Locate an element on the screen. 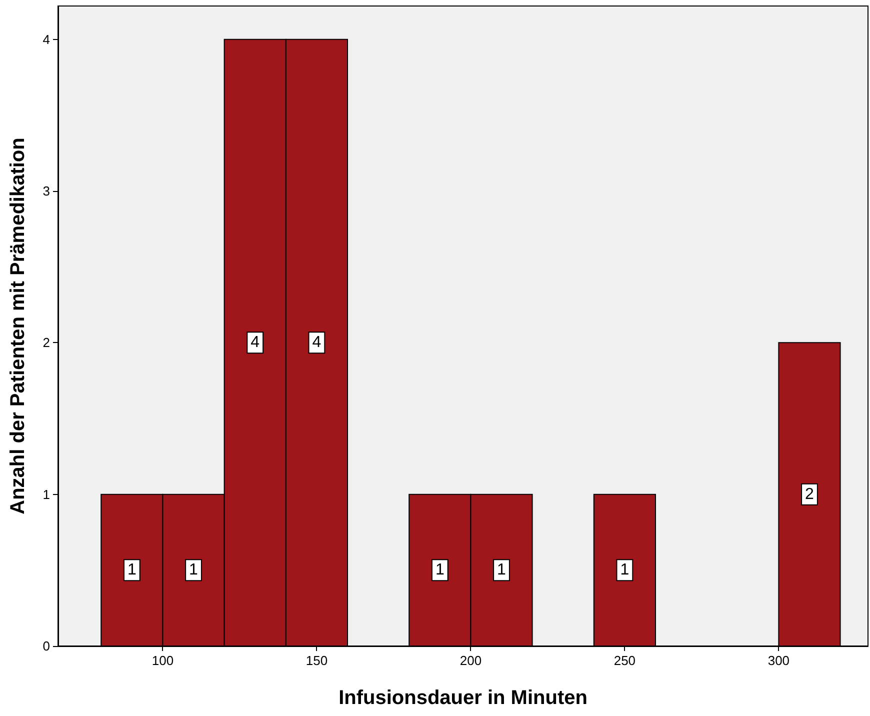 The height and width of the screenshot is (716, 870). x-tick-label: 300 is located at coordinates (779, 660).